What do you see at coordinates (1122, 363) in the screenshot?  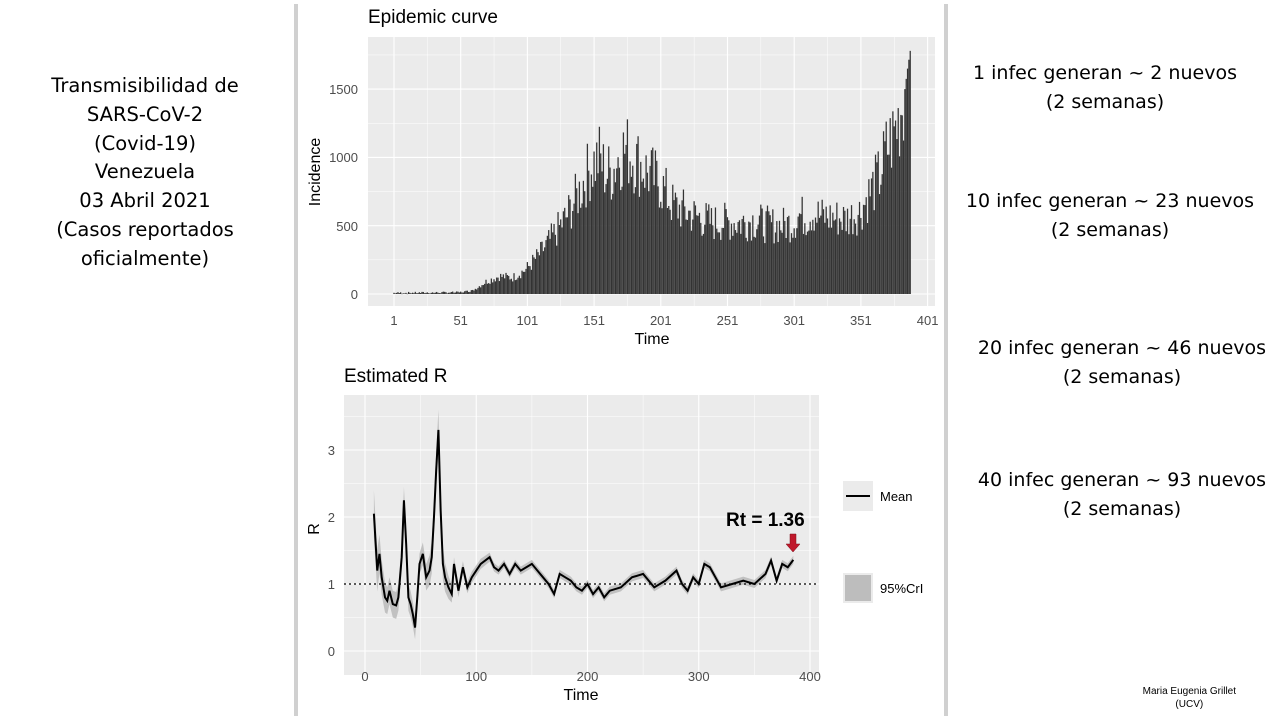 I see `note-3: 20 infec generan ~ 46 nuevos (2 semanas)` at bounding box center [1122, 363].